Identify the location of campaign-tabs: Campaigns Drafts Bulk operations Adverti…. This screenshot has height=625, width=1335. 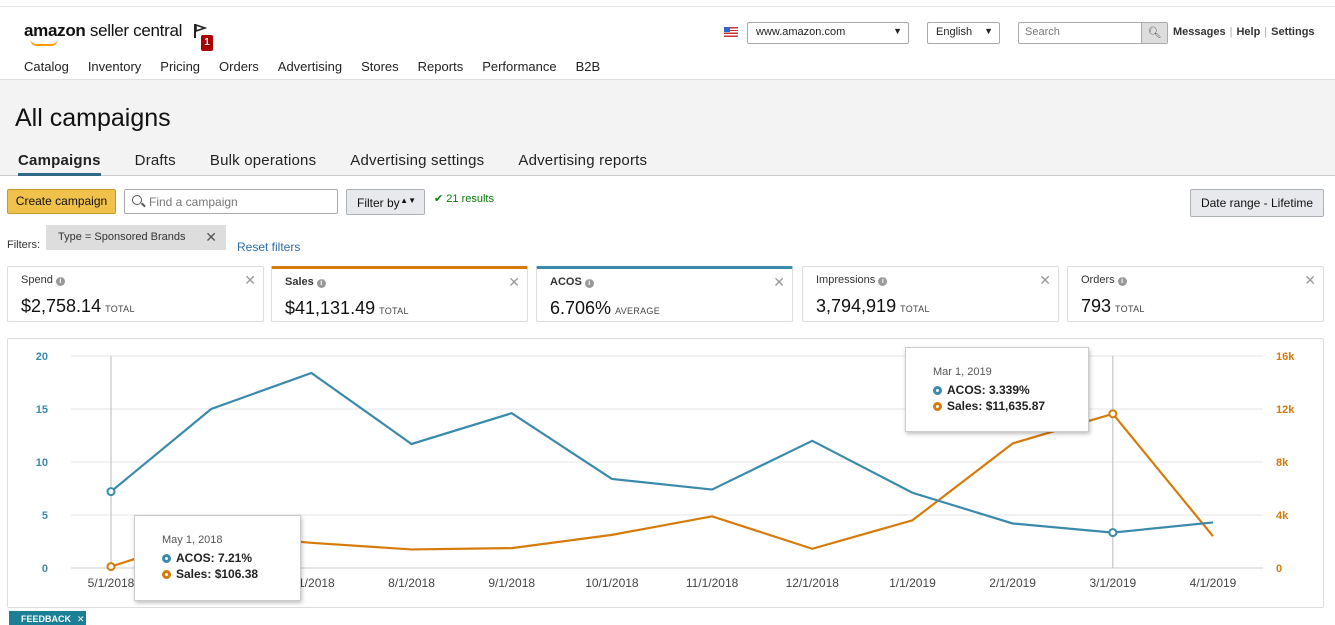
(349, 164).